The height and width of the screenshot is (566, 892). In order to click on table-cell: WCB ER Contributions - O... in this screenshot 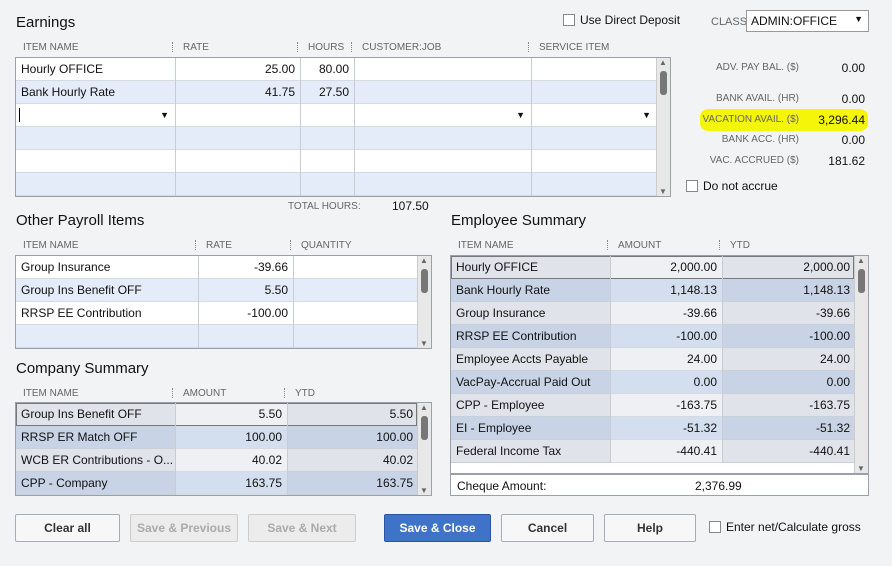, I will do `click(96, 460)`.